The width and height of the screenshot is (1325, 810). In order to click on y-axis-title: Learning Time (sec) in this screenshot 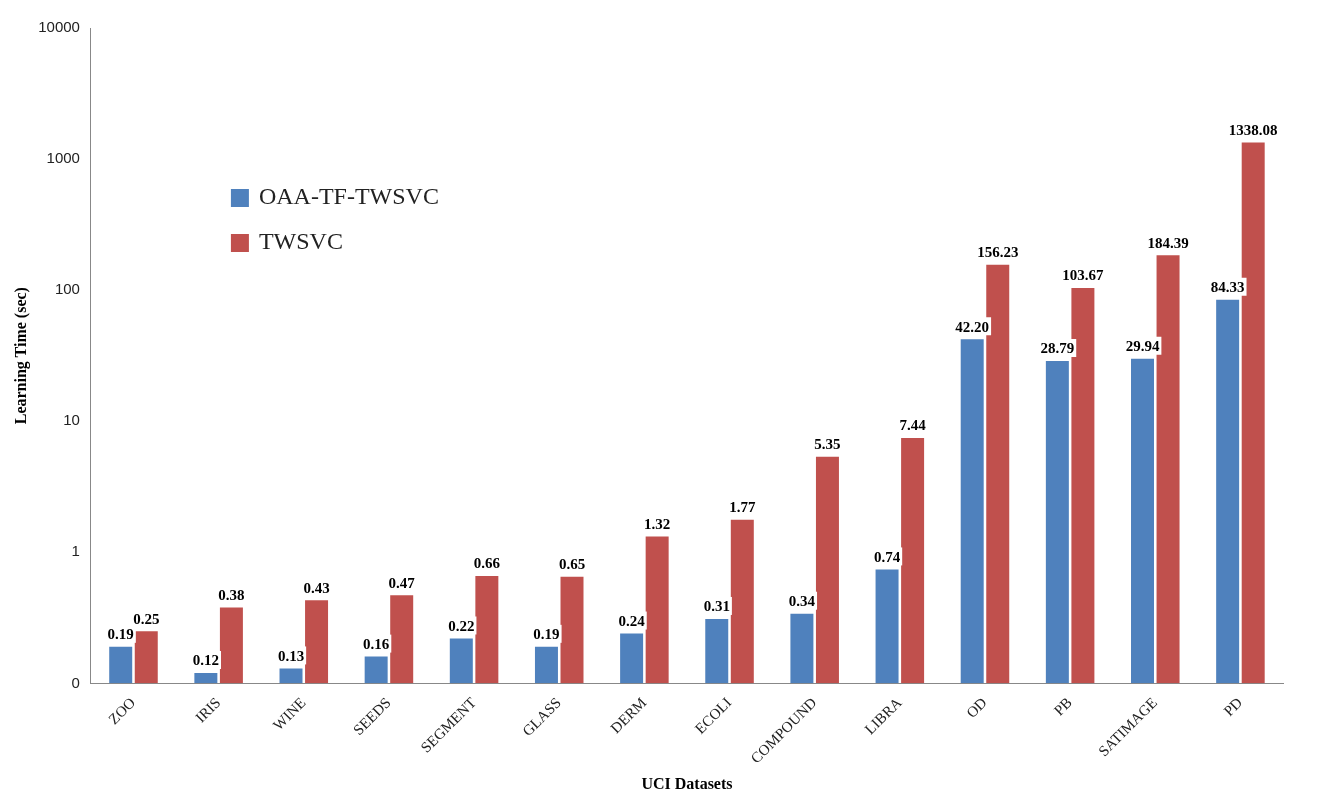, I will do `click(20, 356)`.